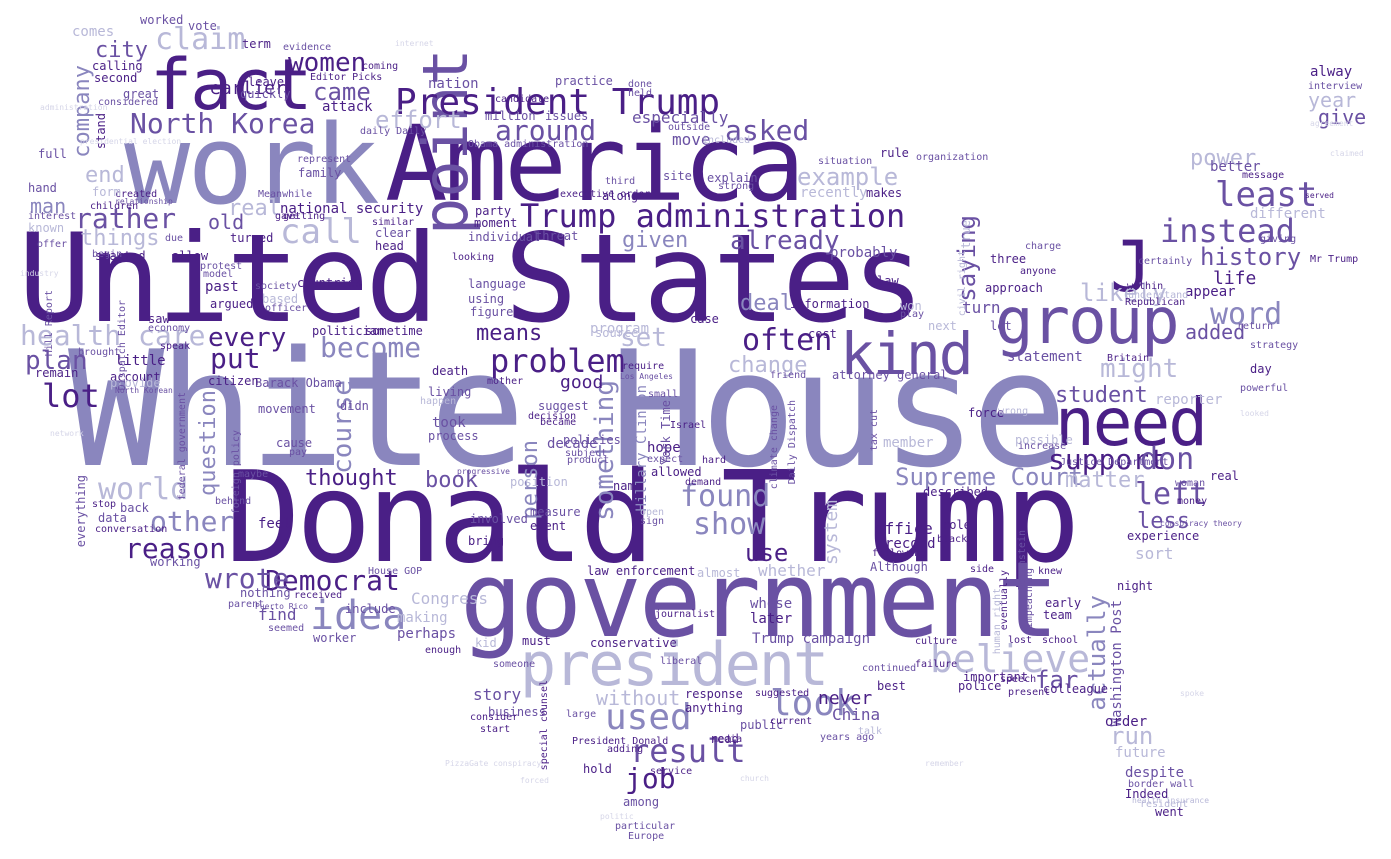 The height and width of the screenshot is (859, 1391). I want to click on word-threat: threat, so click(557, 236).